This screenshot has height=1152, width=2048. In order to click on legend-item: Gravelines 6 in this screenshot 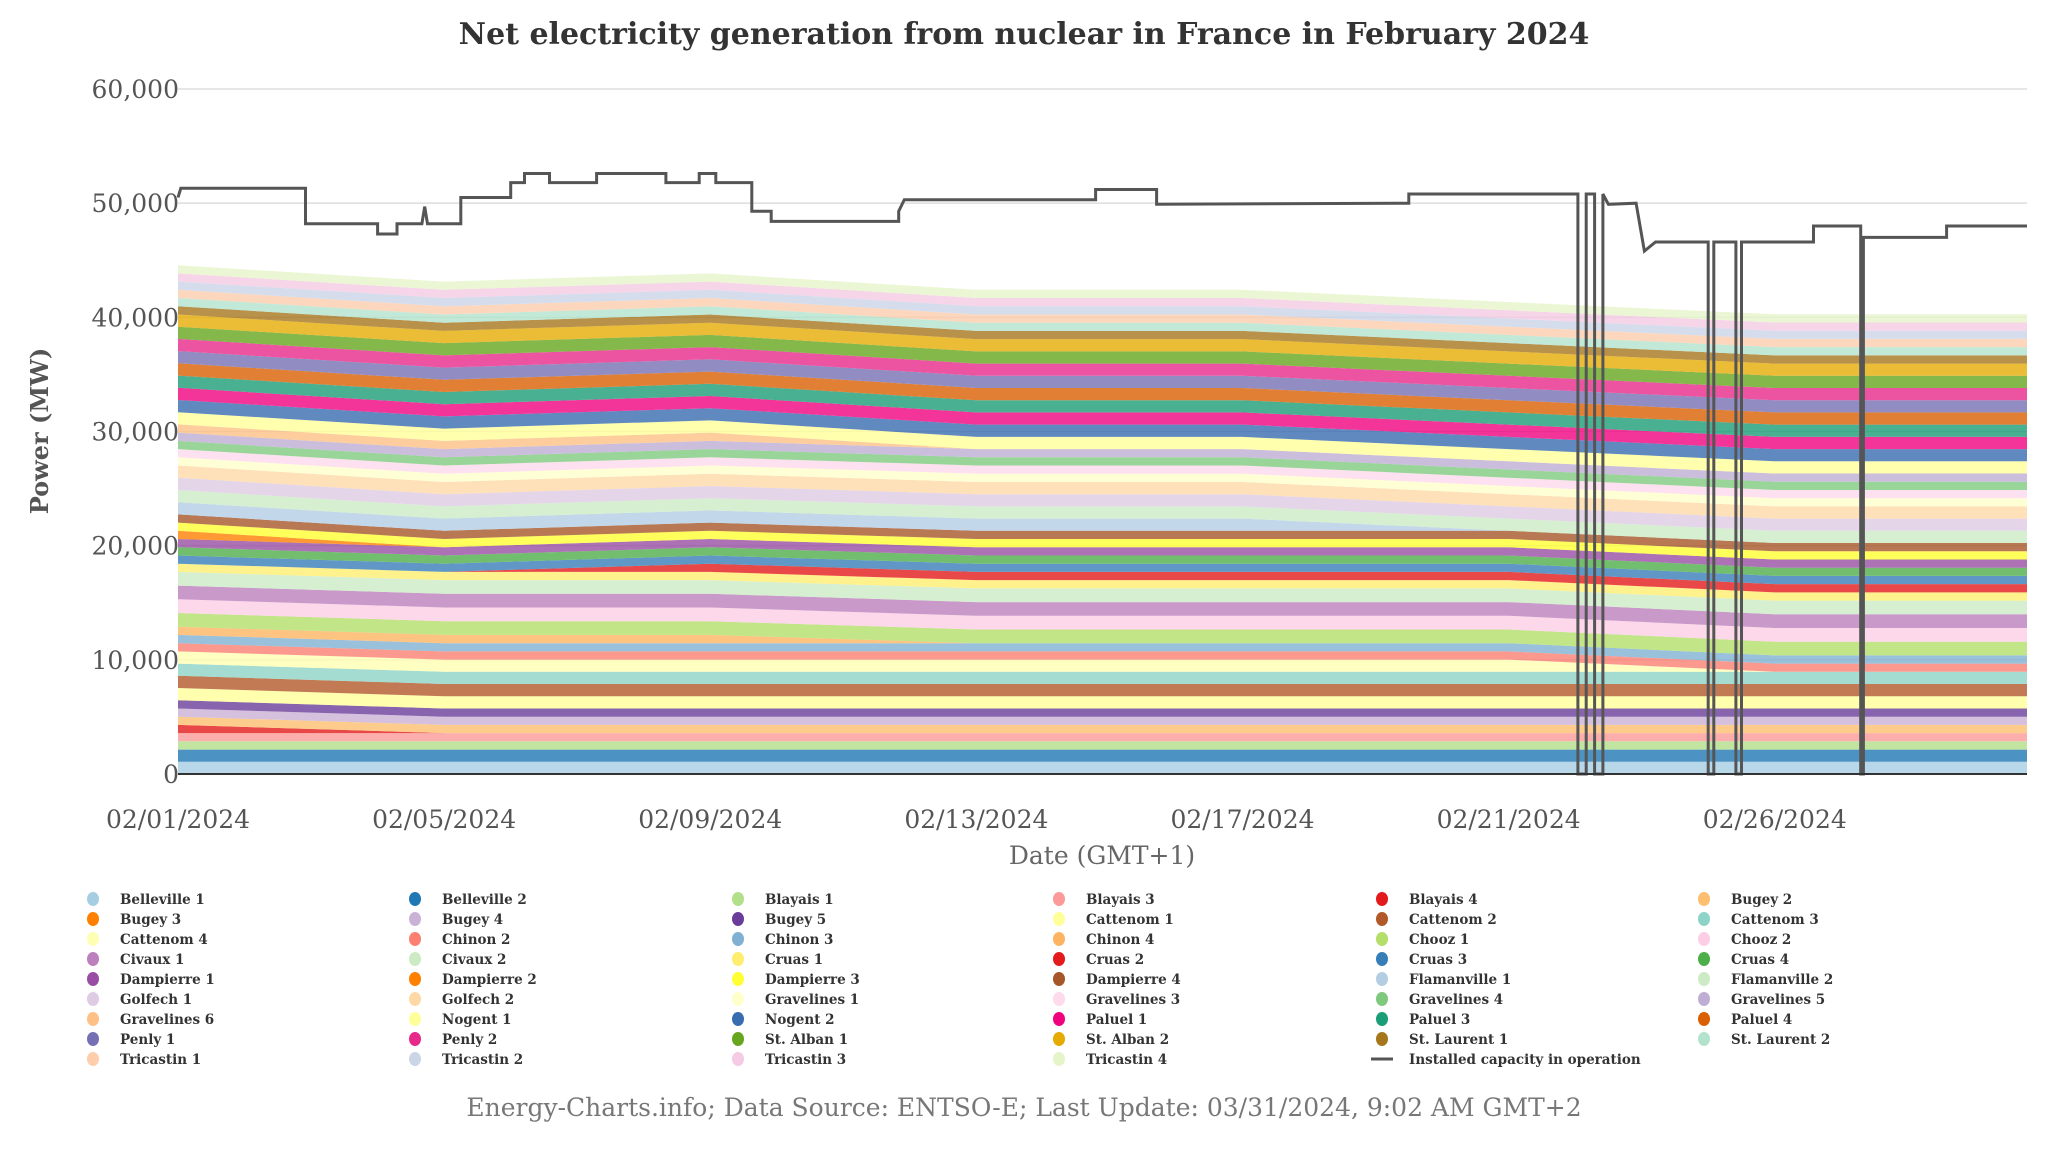, I will do `click(150, 1020)`.